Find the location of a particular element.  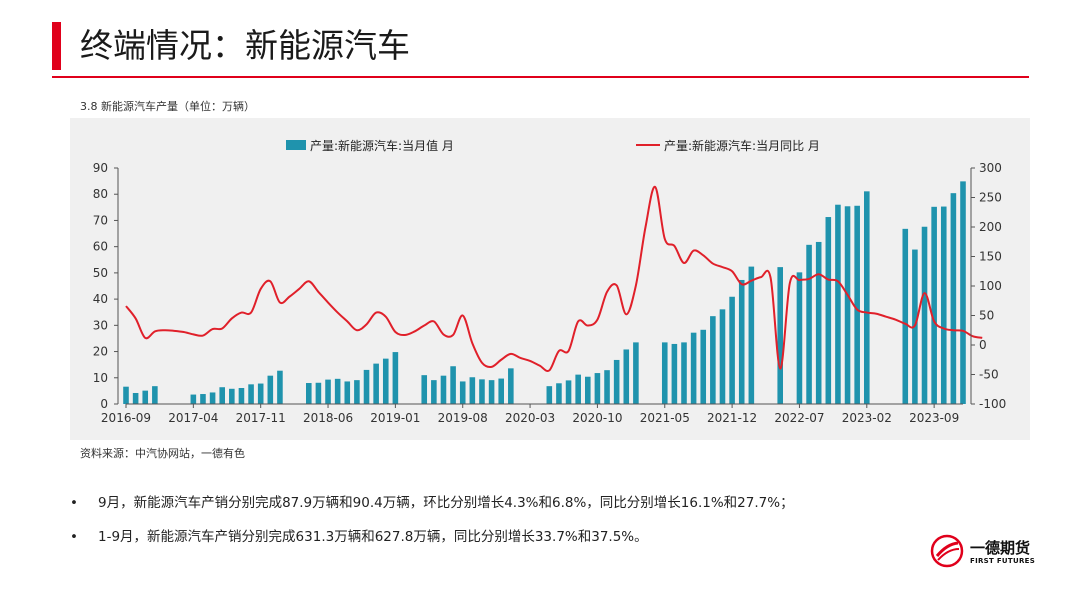

legend-line-label: 产量:新能源汽车:当月同比 月 is located at coordinates (742, 145).